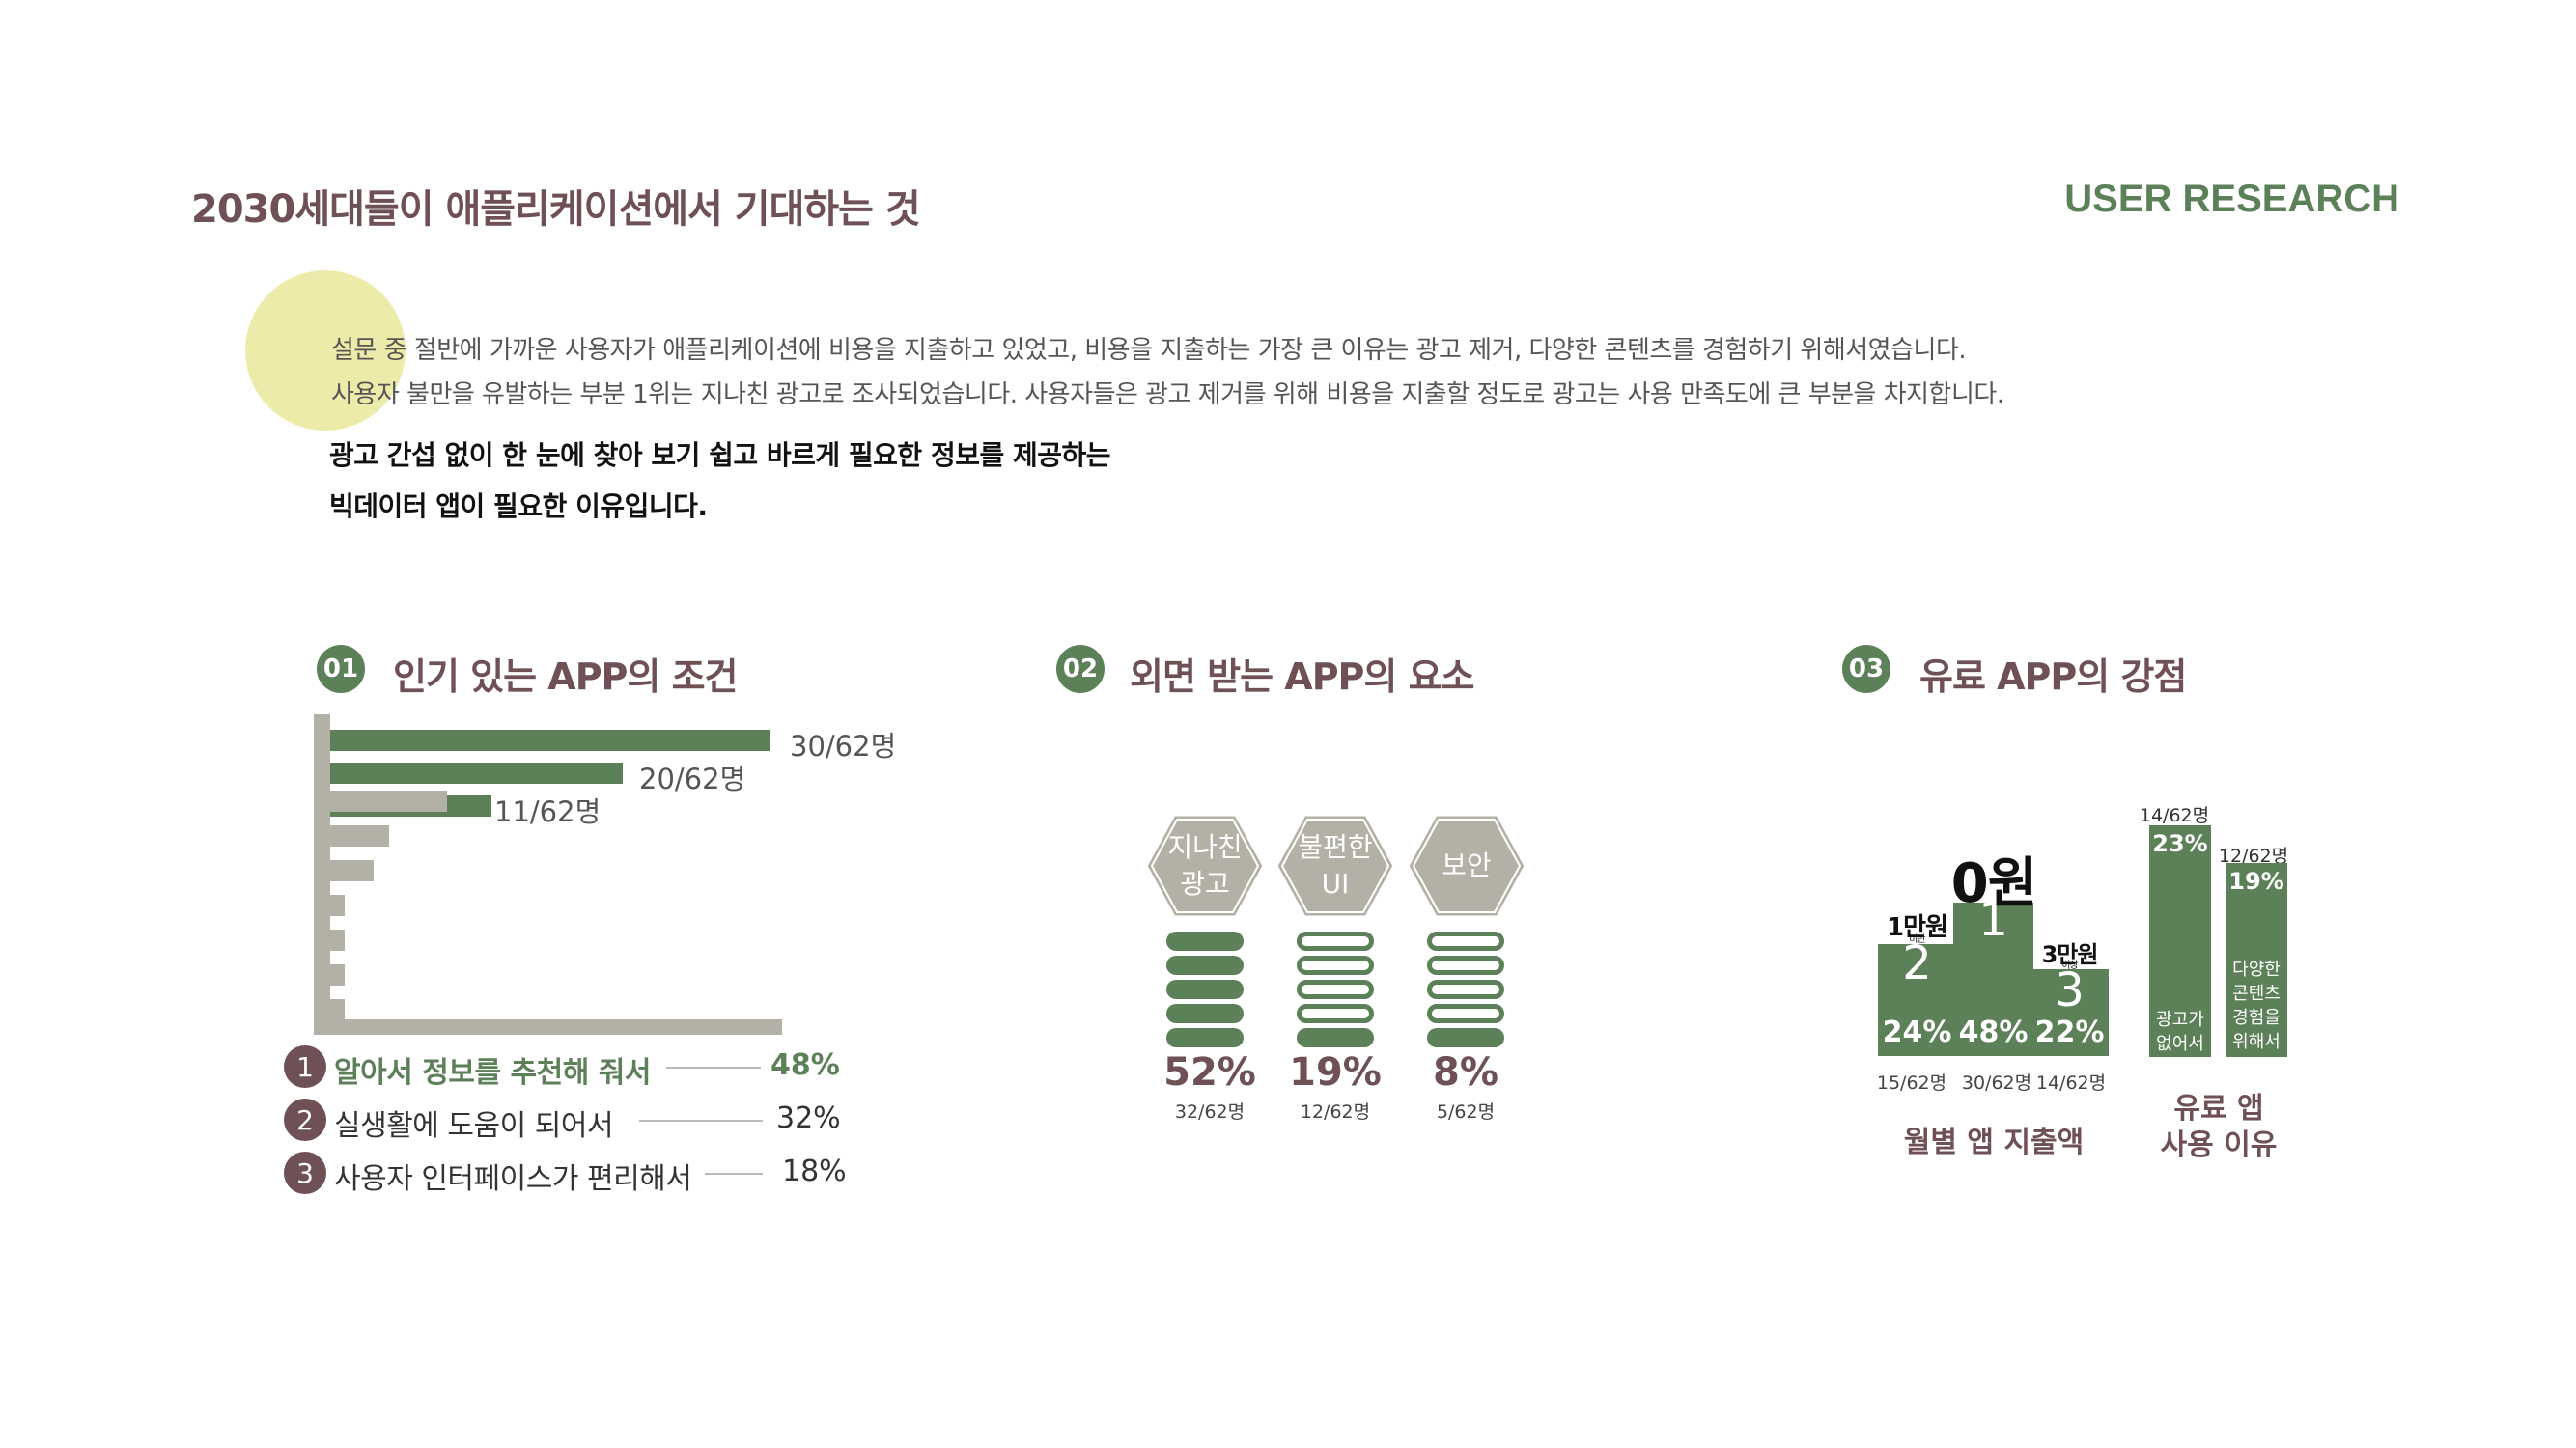  I want to click on excessive-ads-pct: 52%, so click(1210, 1073).